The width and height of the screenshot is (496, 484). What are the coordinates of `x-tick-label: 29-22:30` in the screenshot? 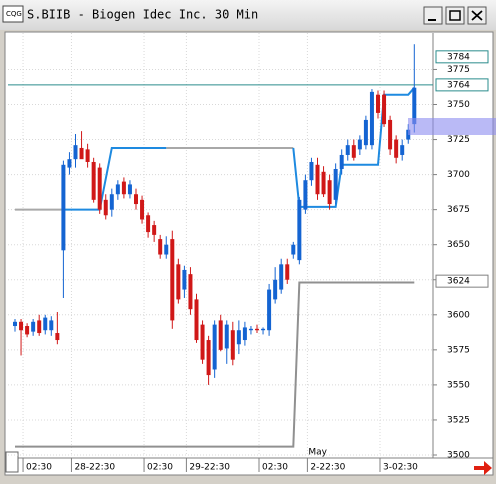 It's located at (209, 468).